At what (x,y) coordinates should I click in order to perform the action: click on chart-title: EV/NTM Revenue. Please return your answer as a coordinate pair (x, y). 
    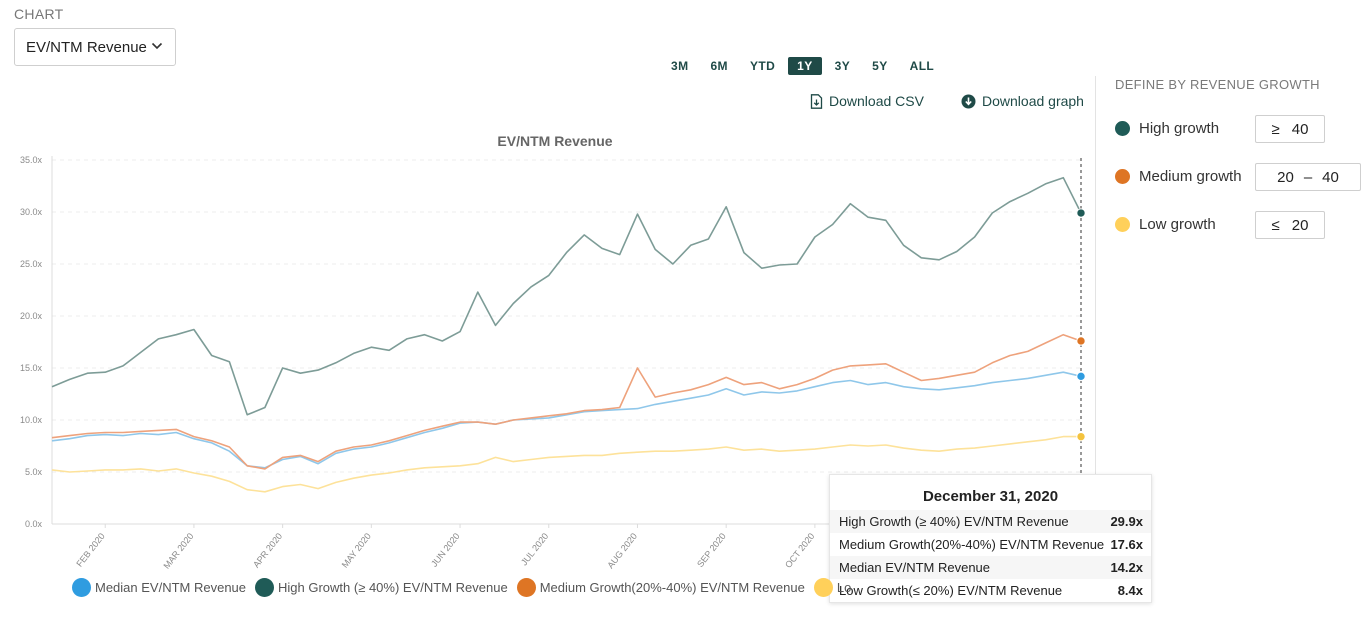
    Looking at the image, I should click on (554, 141).